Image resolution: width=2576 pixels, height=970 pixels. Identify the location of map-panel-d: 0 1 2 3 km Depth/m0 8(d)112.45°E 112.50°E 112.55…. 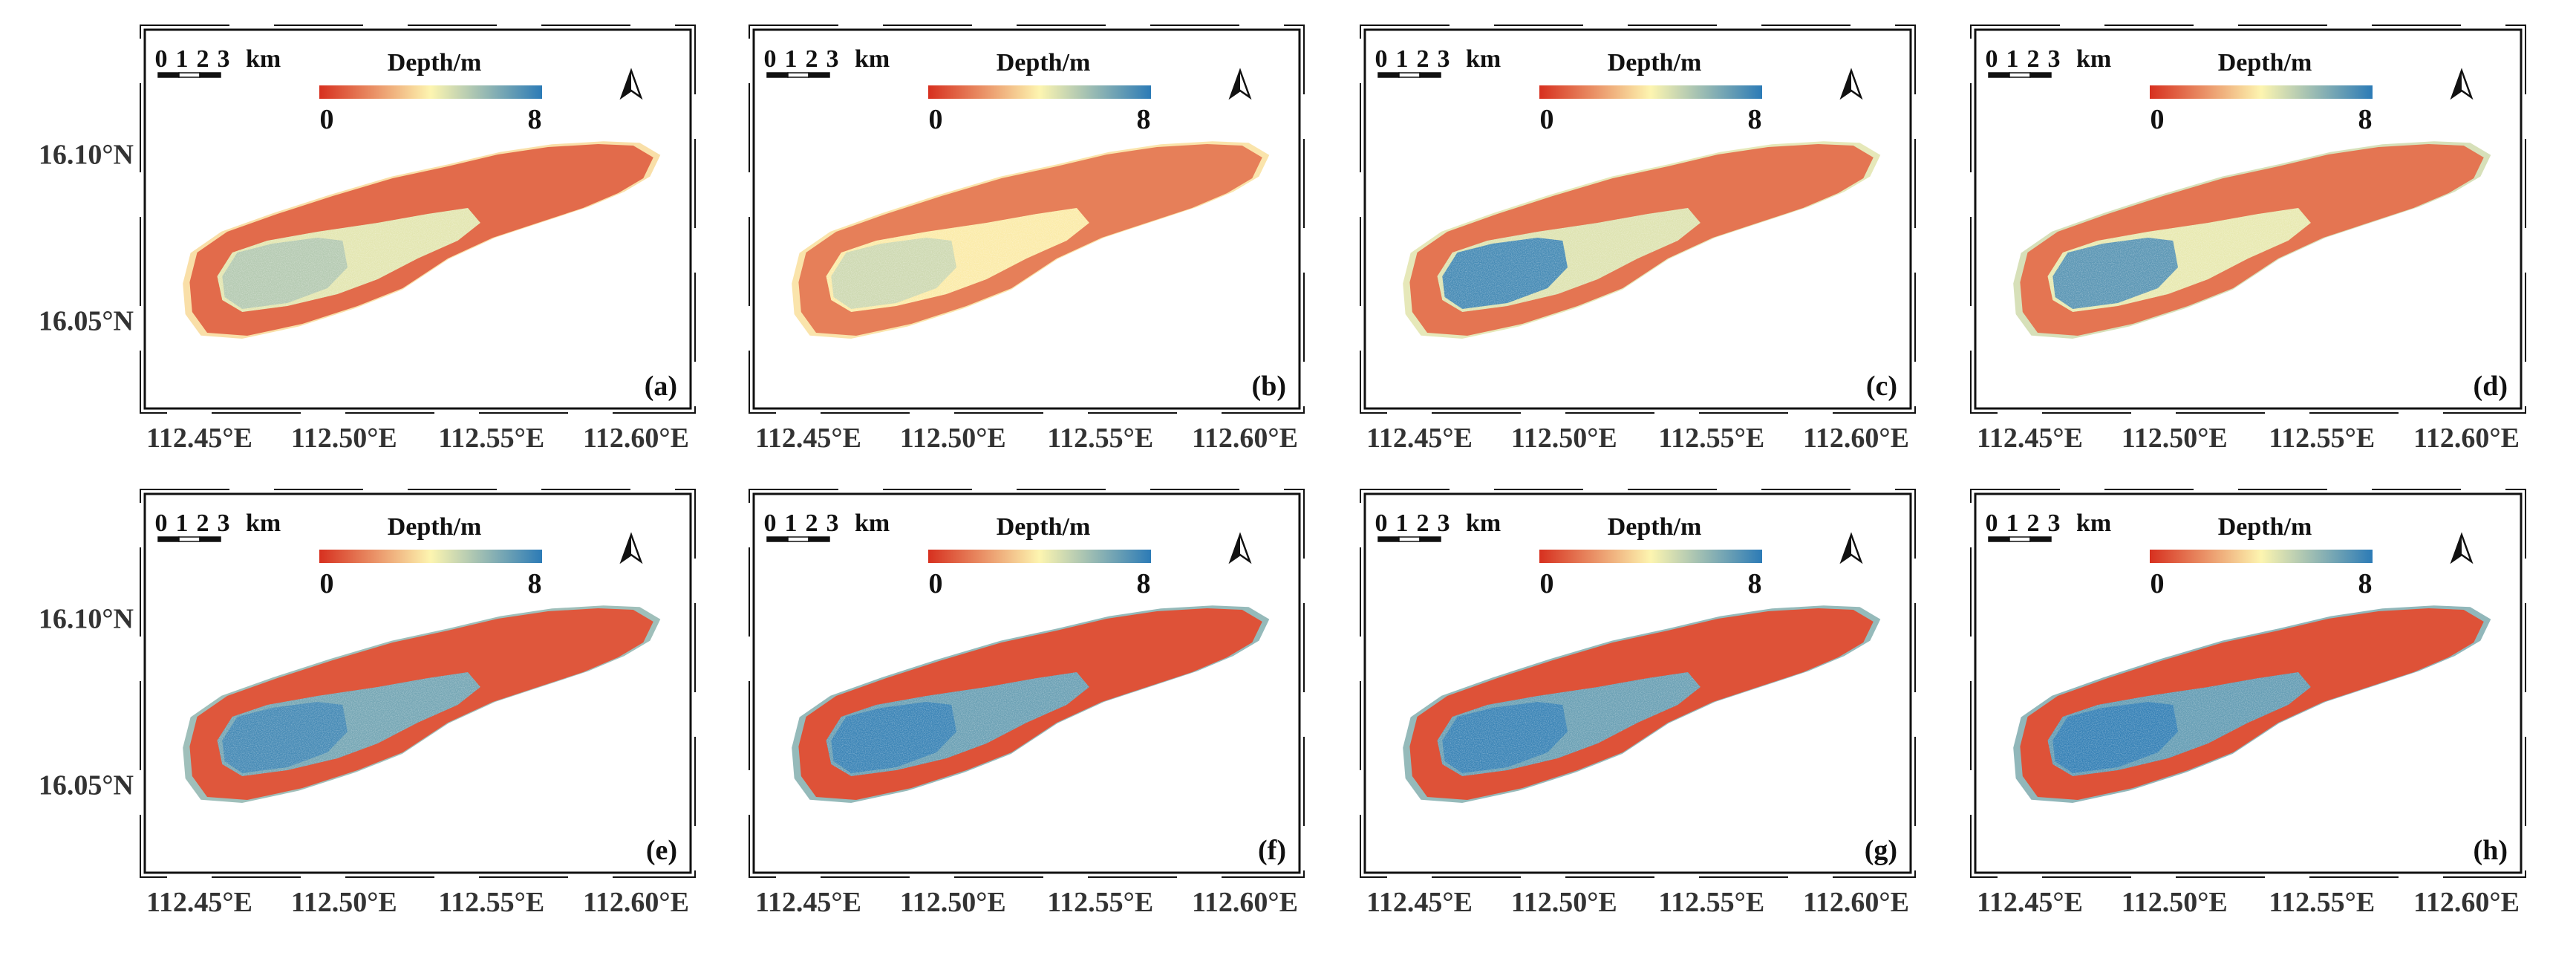
(2248, 240).